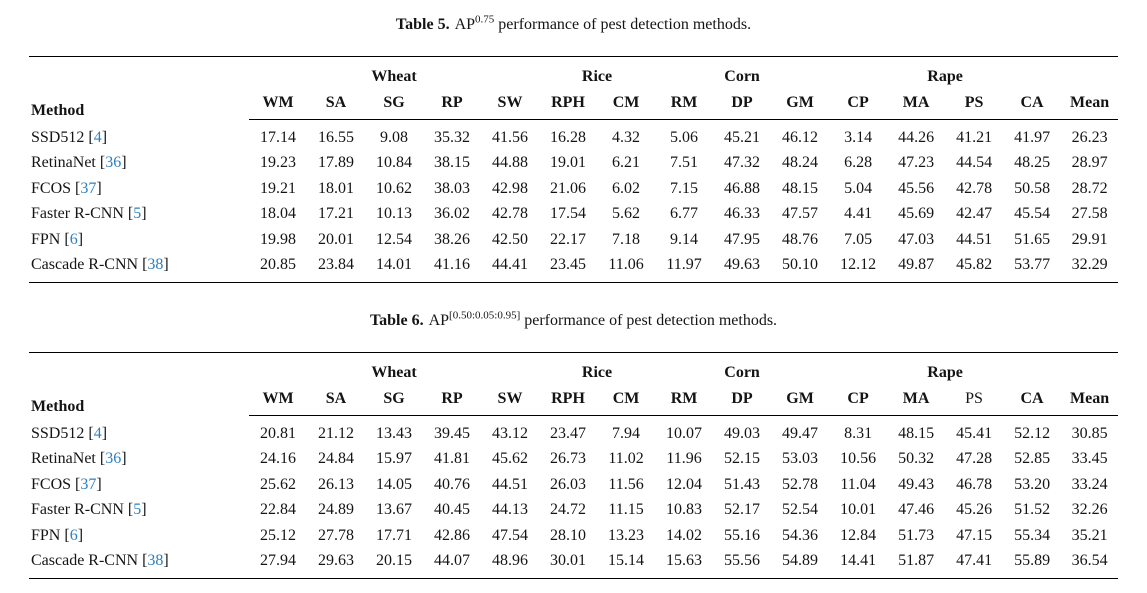 This screenshot has width=1147, height=593. What do you see at coordinates (800, 510) in the screenshot?
I see `value-cell: 52.54` at bounding box center [800, 510].